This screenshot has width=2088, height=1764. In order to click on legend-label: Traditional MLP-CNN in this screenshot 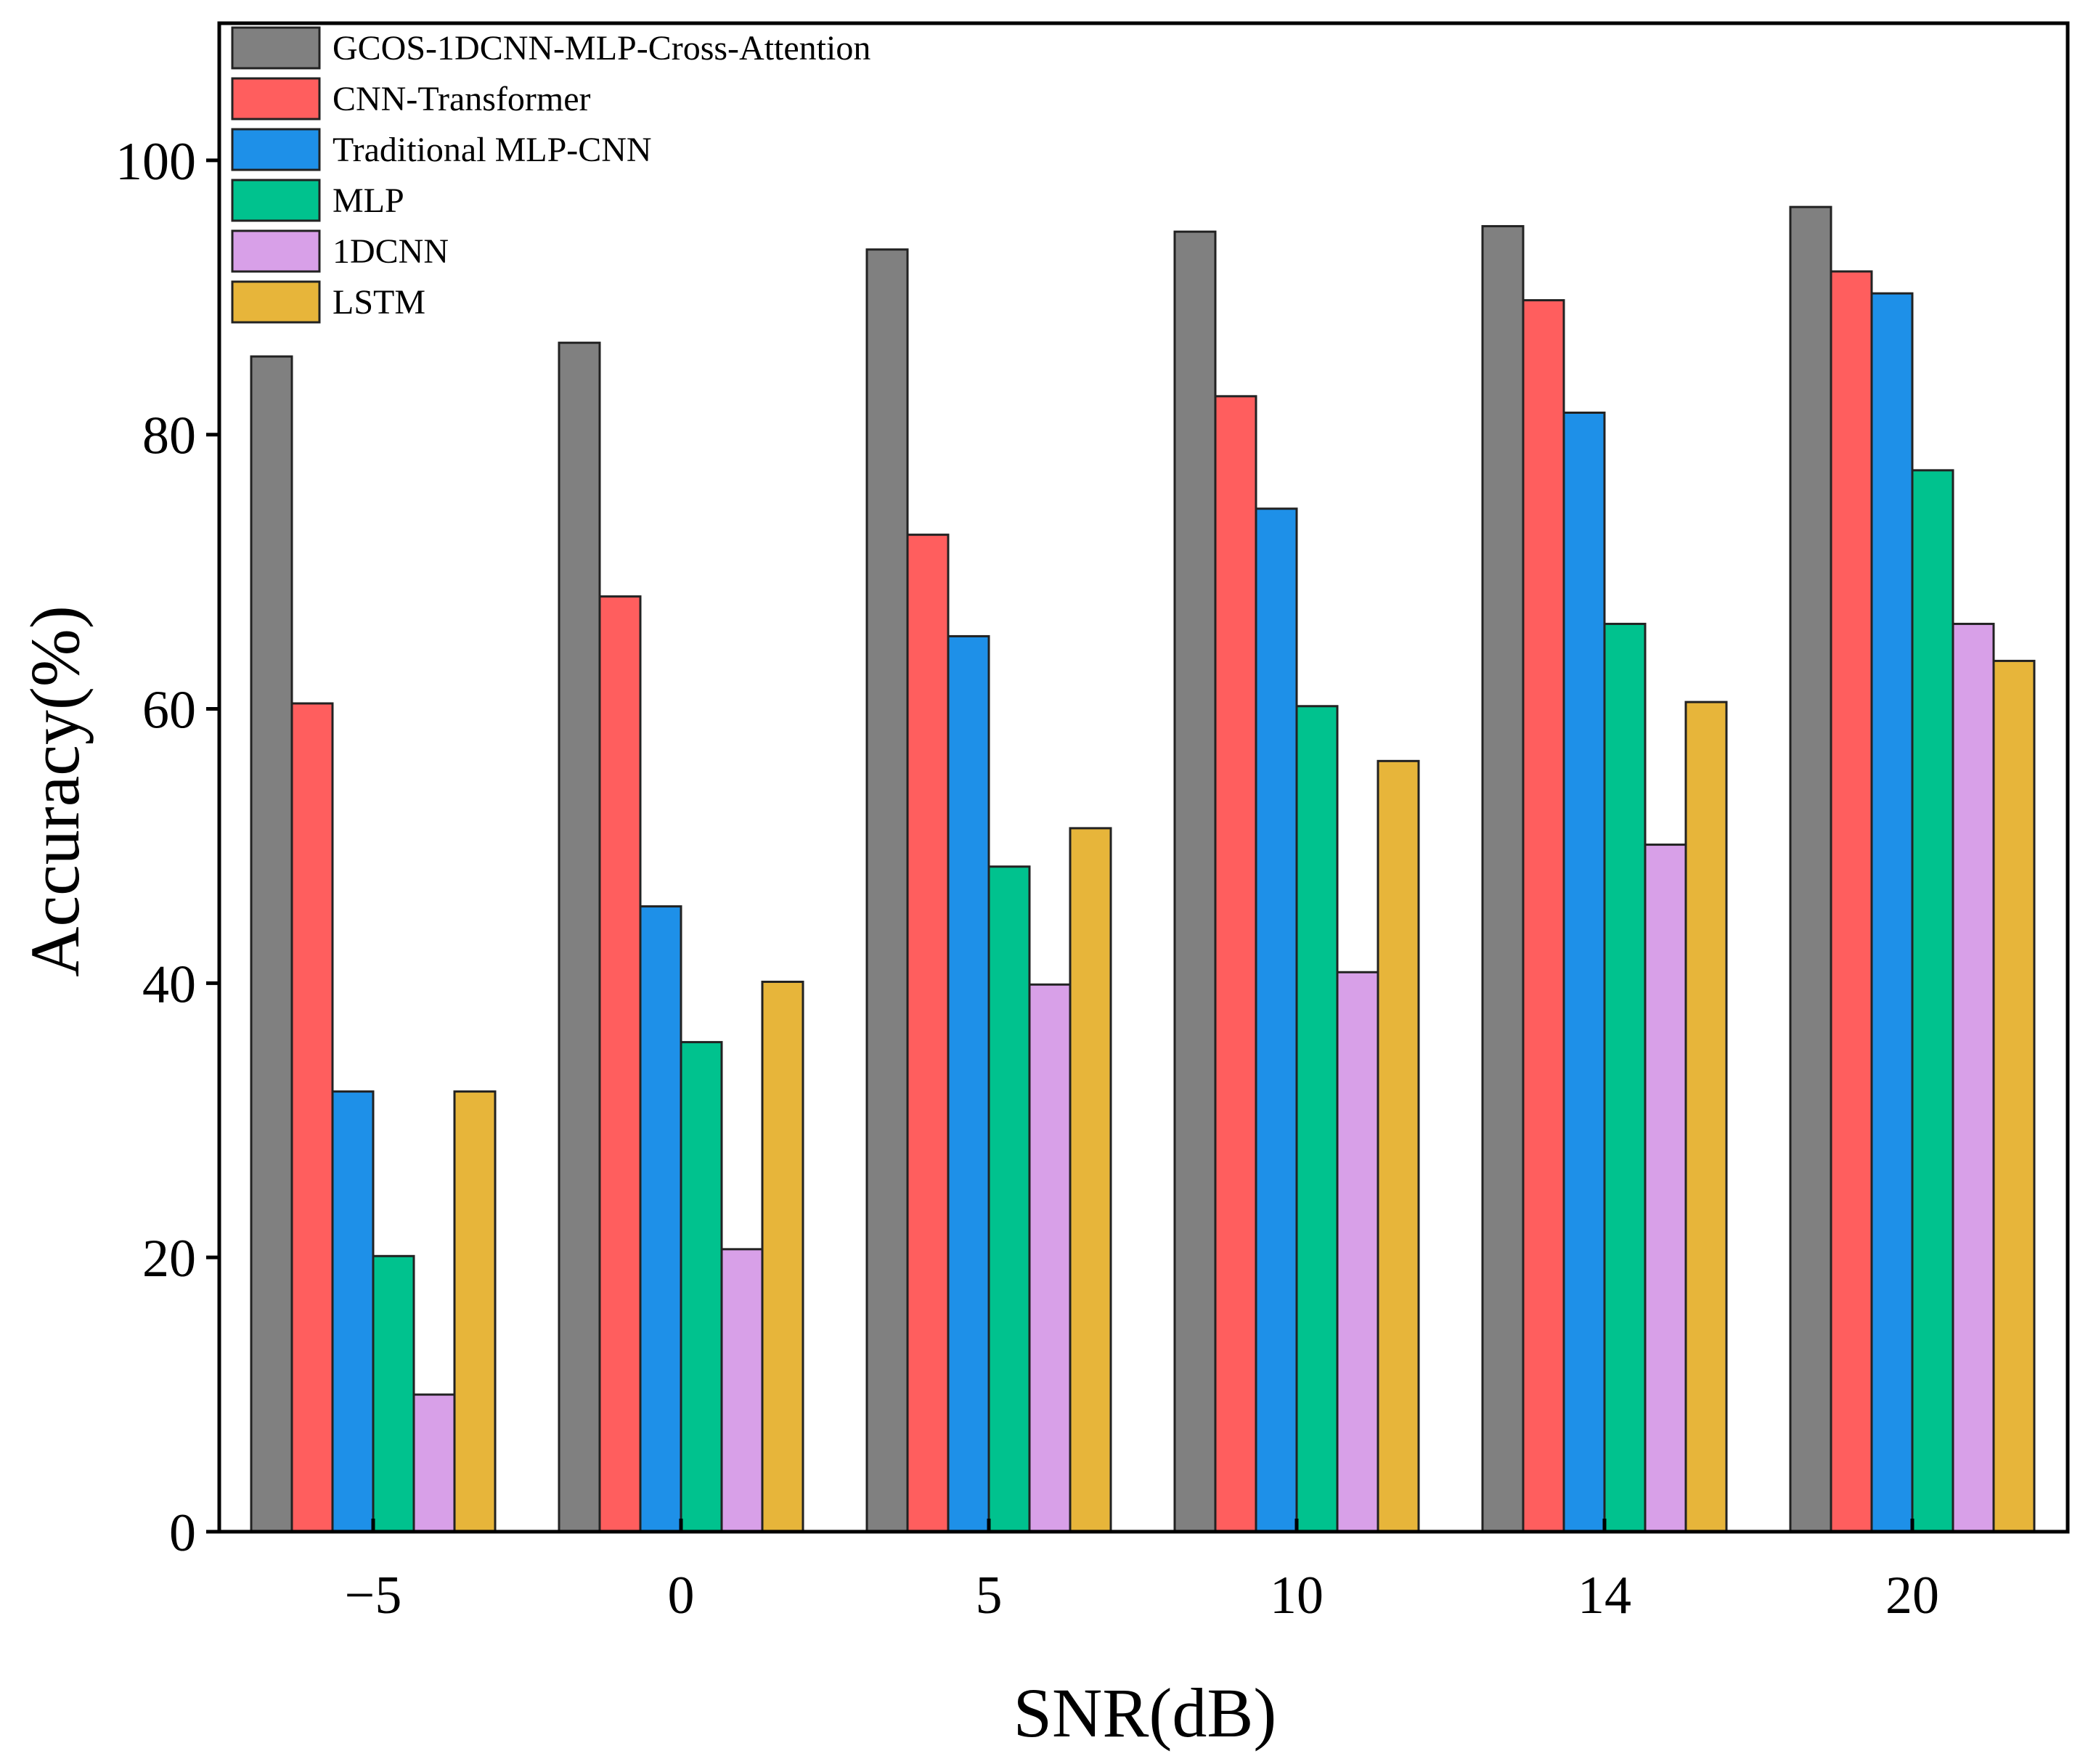, I will do `click(493, 150)`.